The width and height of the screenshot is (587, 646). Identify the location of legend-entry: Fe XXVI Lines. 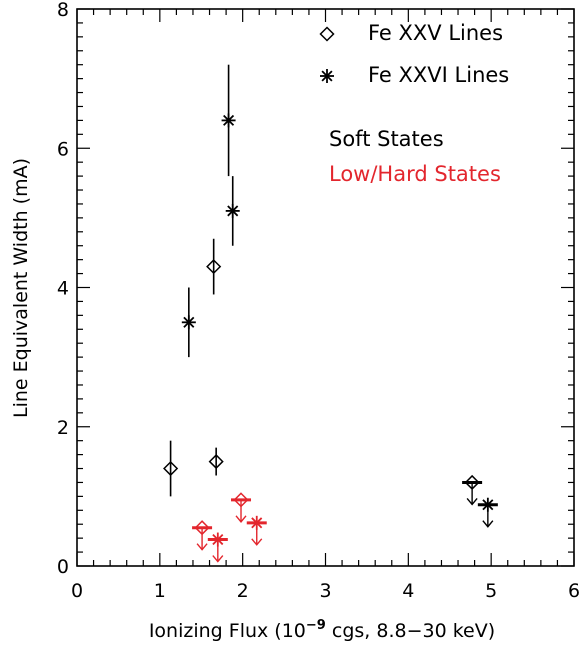
(414, 75).